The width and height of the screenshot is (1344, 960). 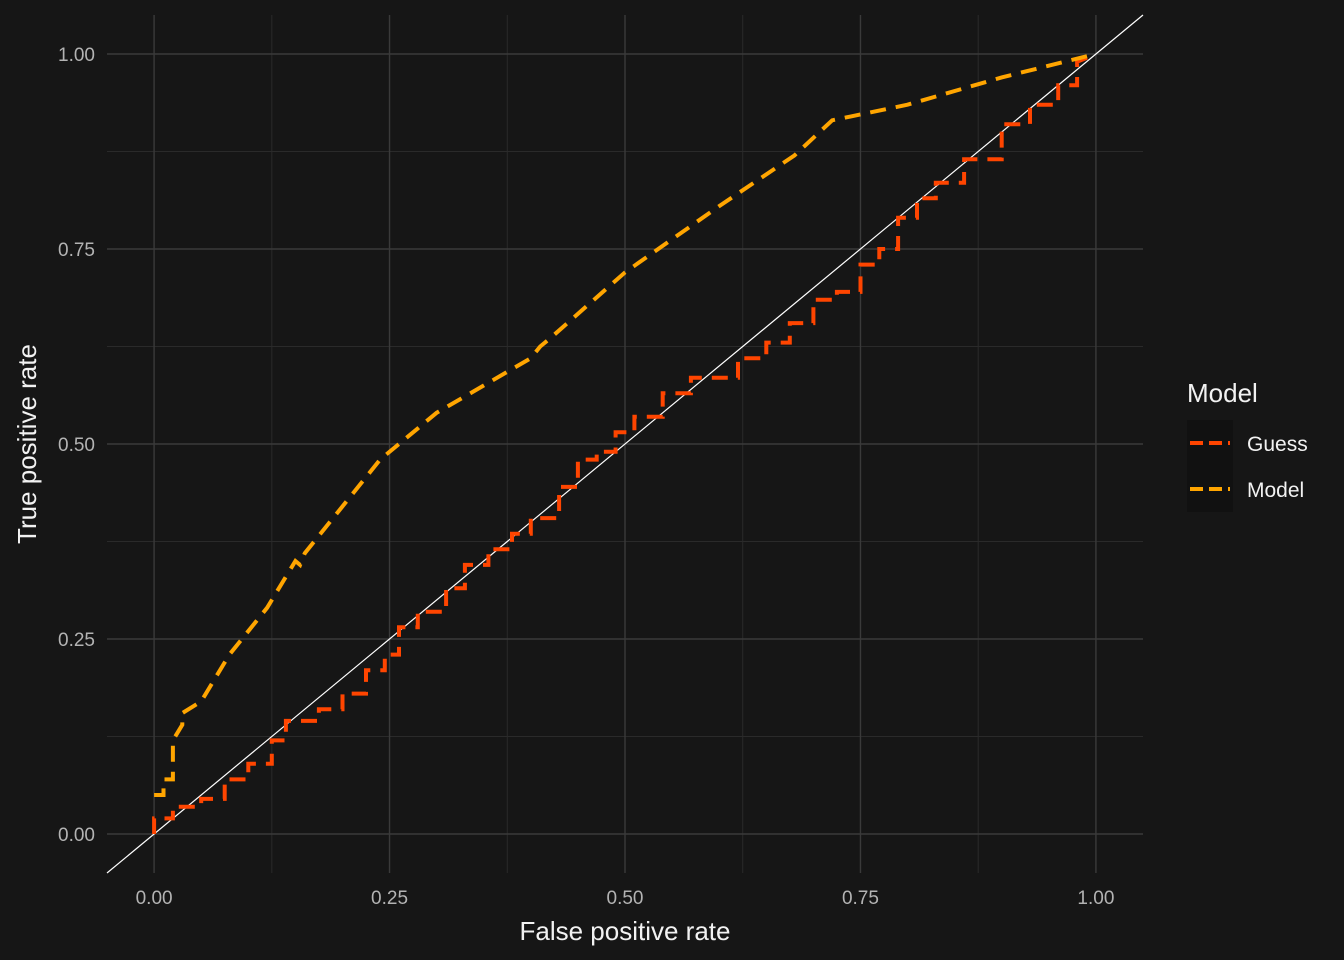 What do you see at coordinates (76, 640) in the screenshot?
I see `y-tick-label: 0.25` at bounding box center [76, 640].